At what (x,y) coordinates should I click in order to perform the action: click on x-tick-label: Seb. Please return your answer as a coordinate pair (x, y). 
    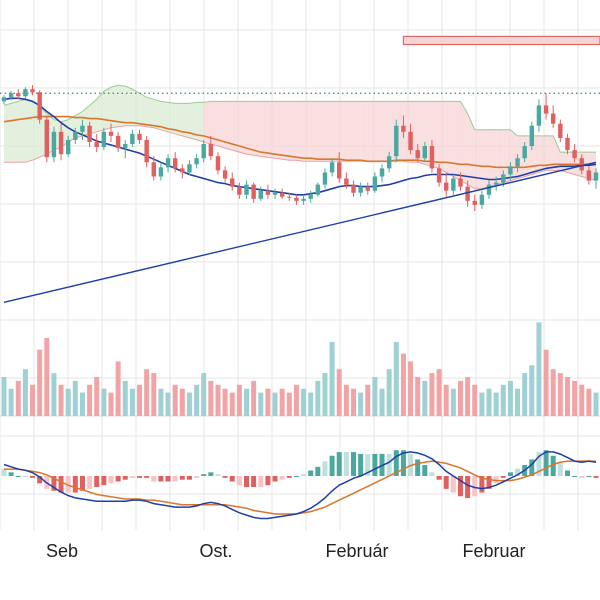
    Looking at the image, I should click on (62, 551).